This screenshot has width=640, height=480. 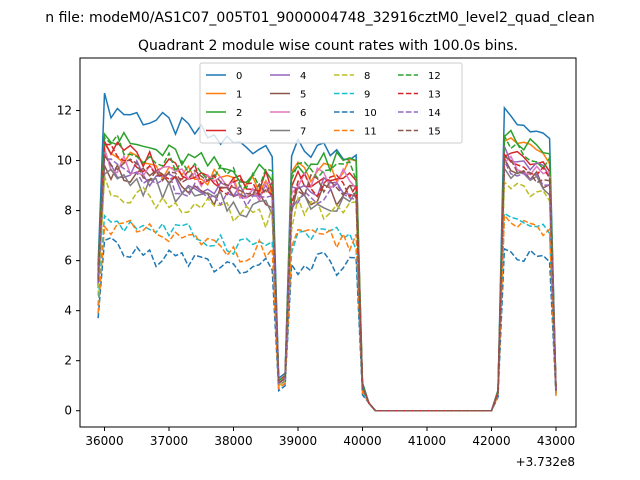 What do you see at coordinates (64, 111) in the screenshot?
I see `y-tick-label: 12` at bounding box center [64, 111].